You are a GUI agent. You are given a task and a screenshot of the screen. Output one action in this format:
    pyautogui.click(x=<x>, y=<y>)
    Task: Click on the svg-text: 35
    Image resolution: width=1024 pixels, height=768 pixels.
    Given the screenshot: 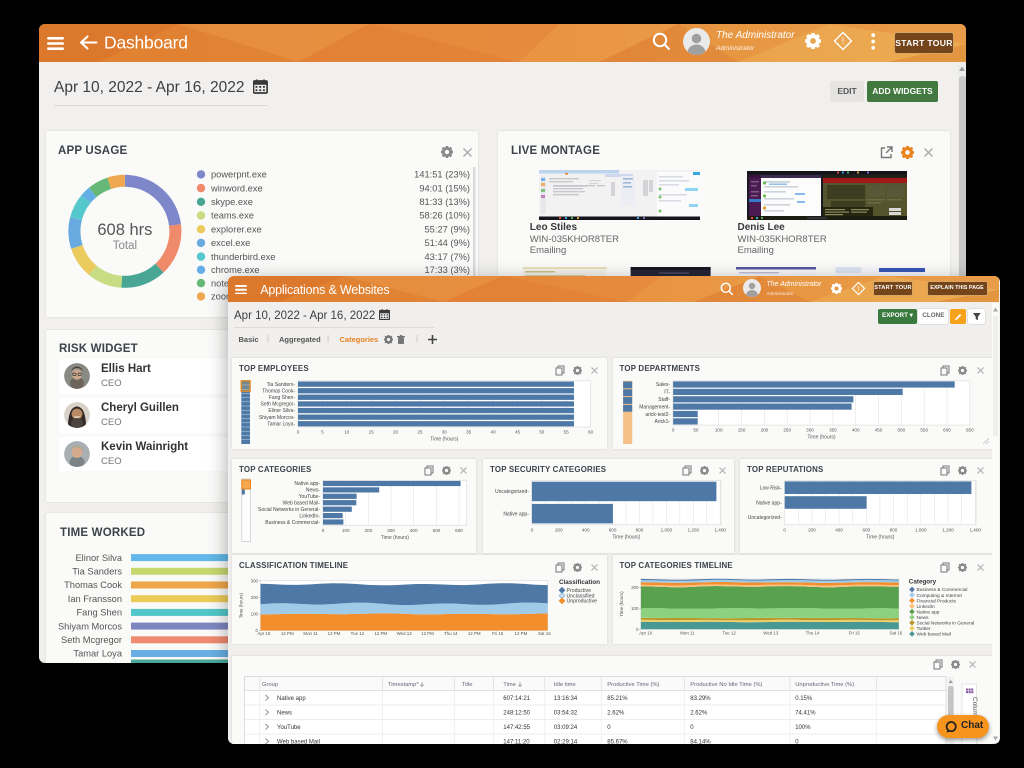 What is the action you would take?
    pyautogui.click(x=469, y=432)
    